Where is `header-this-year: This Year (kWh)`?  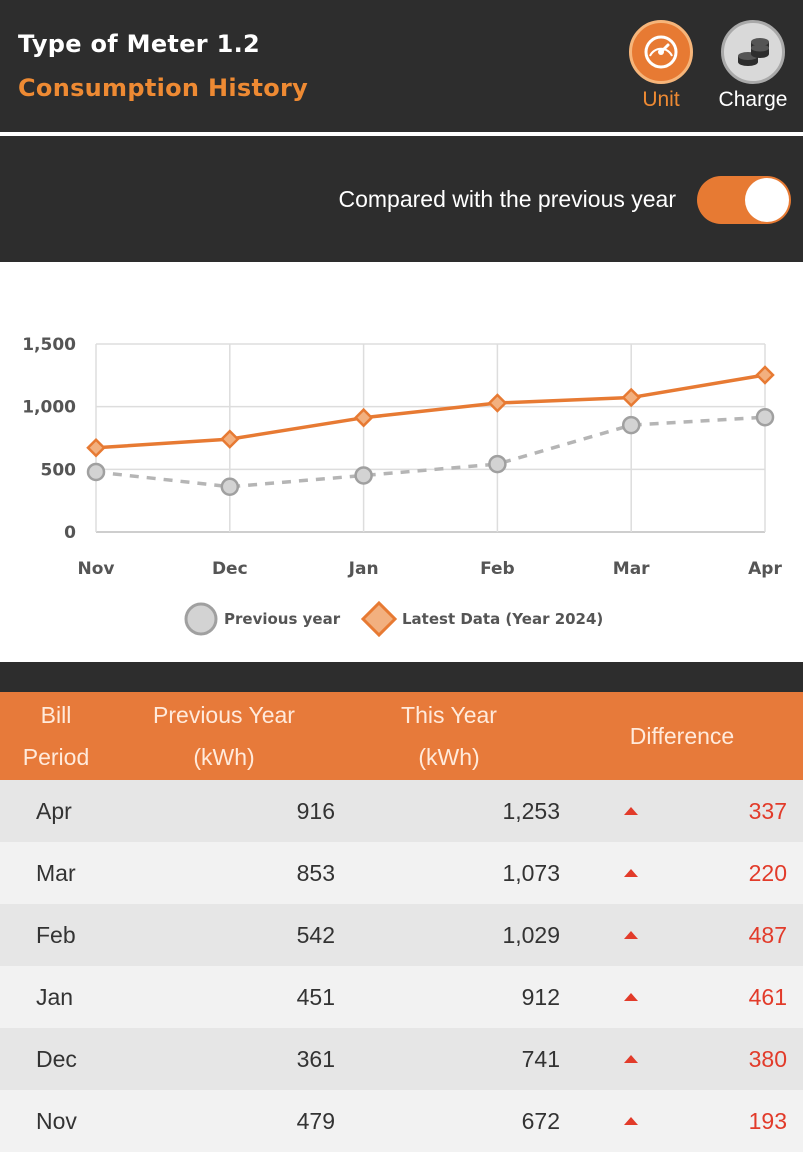 header-this-year: This Year (kWh) is located at coordinates (449, 736).